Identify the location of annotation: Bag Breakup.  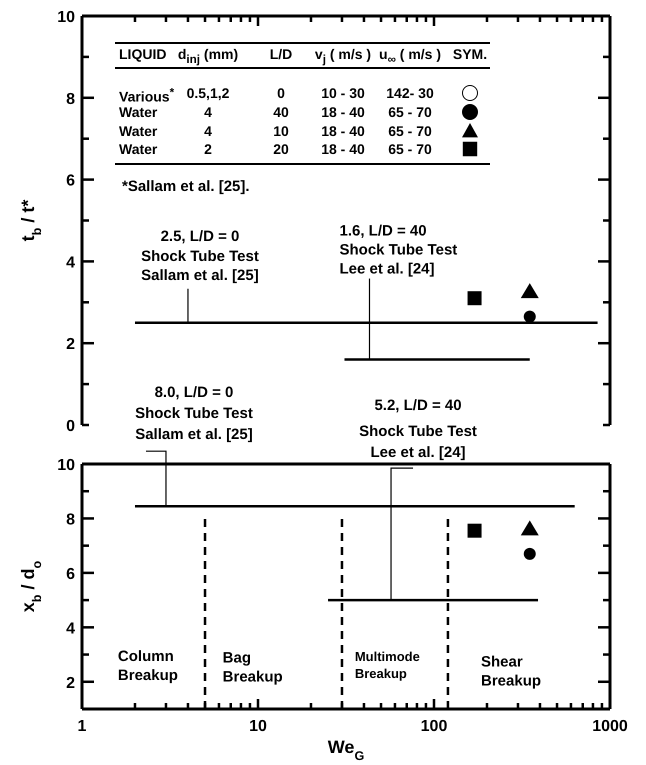
(252, 667).